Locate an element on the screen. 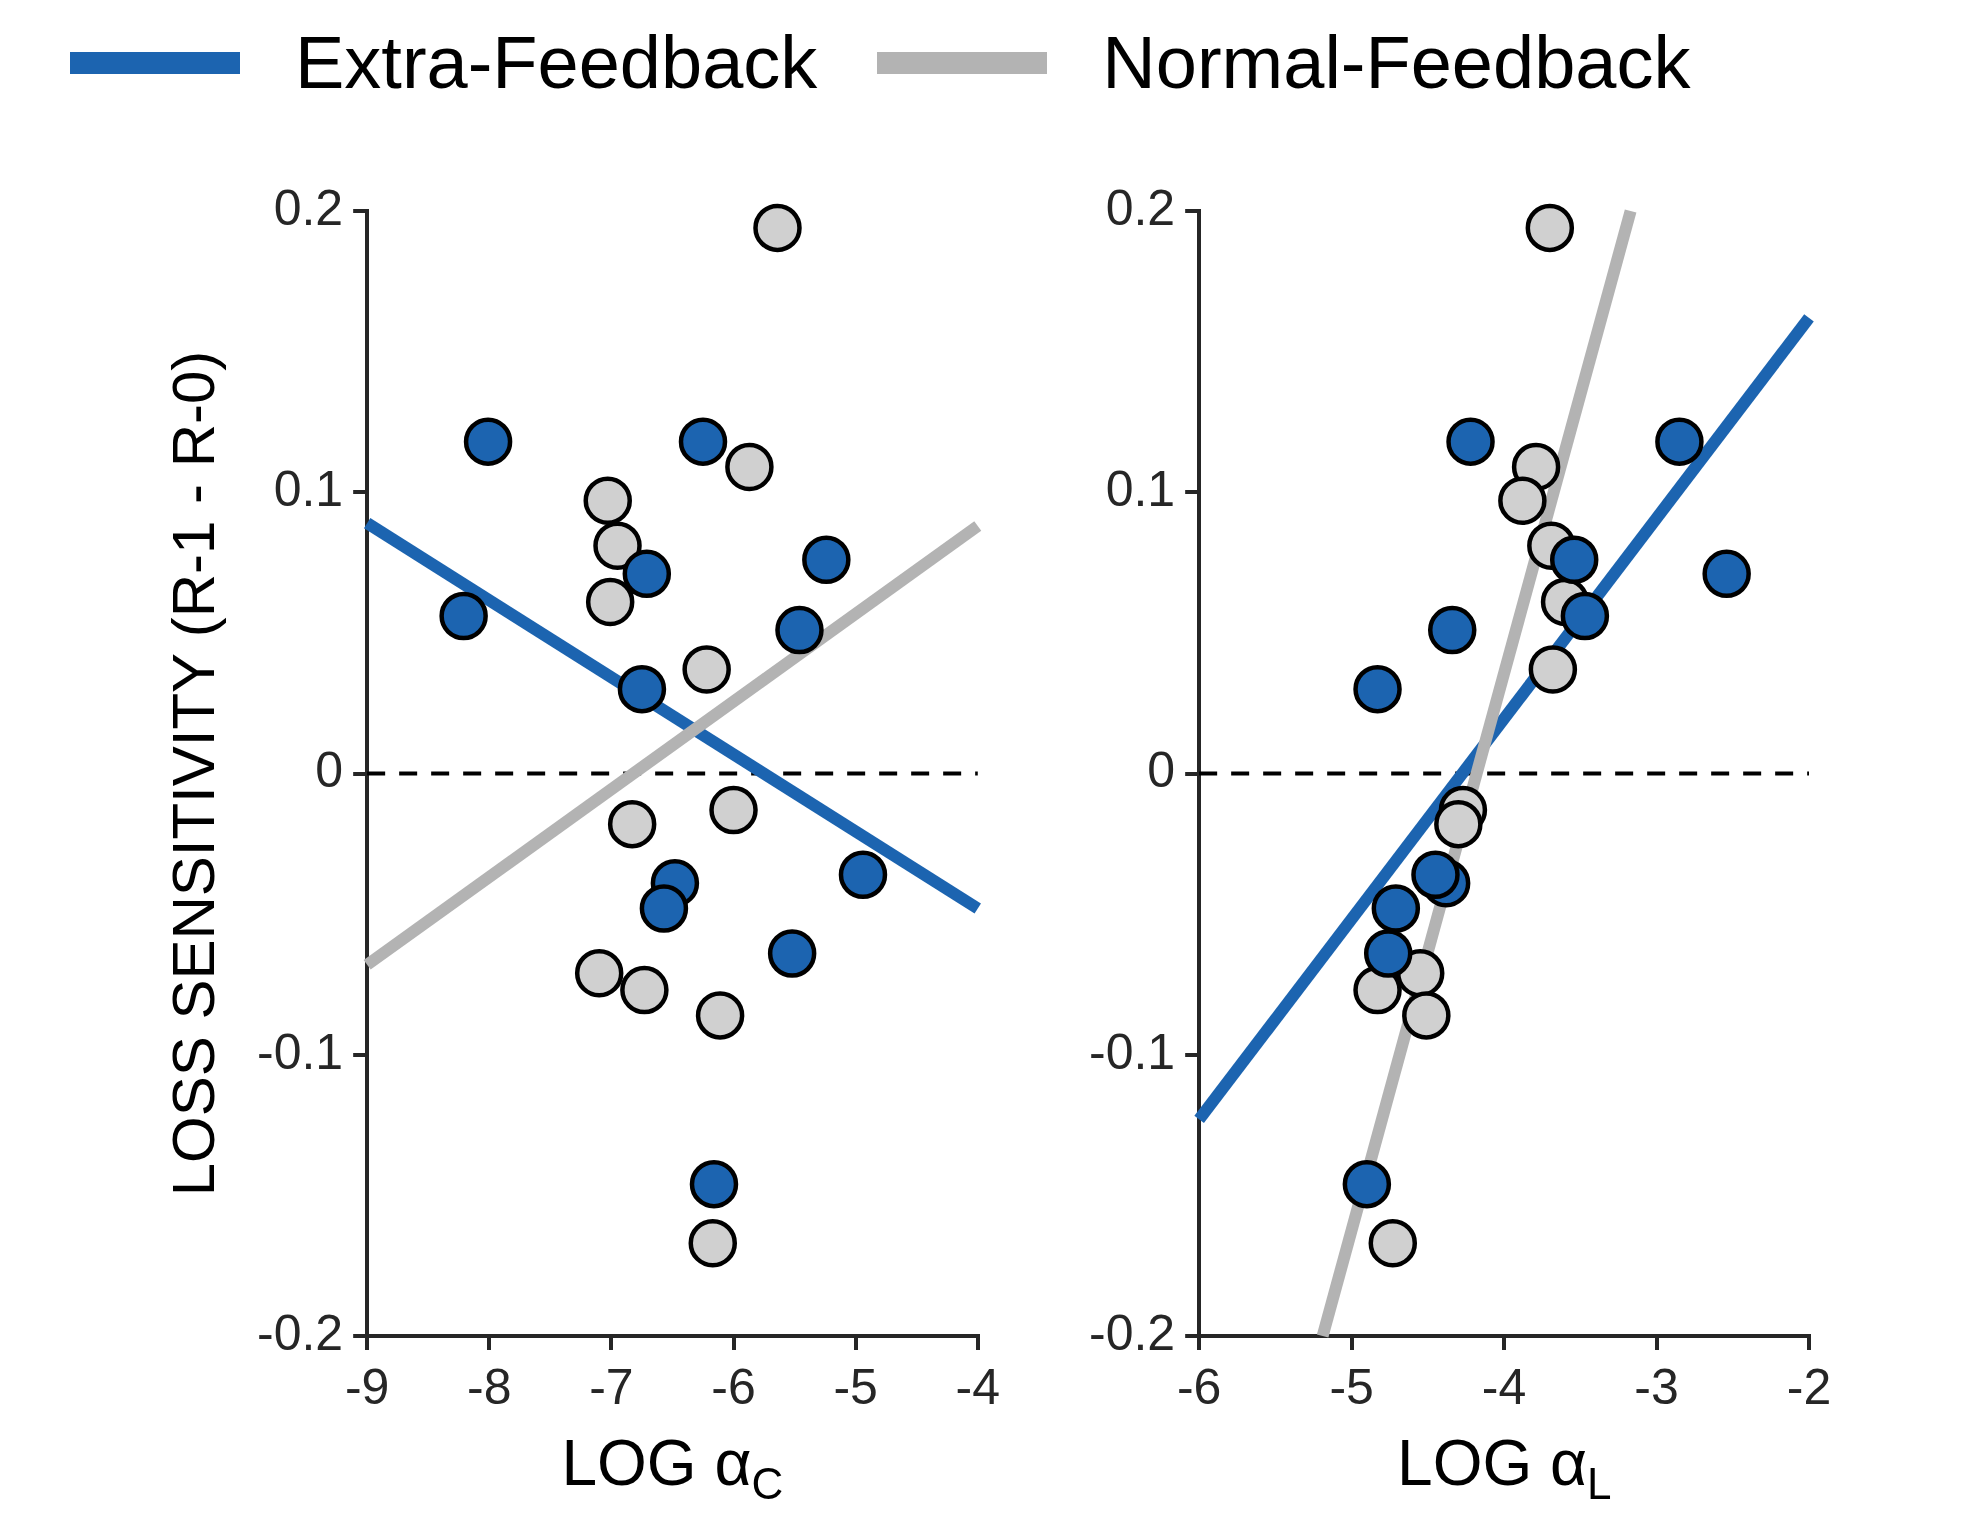 The height and width of the screenshot is (1520, 1963). x-axis-title: LOG α$_{C}$ is located at coordinates (672, 1467).